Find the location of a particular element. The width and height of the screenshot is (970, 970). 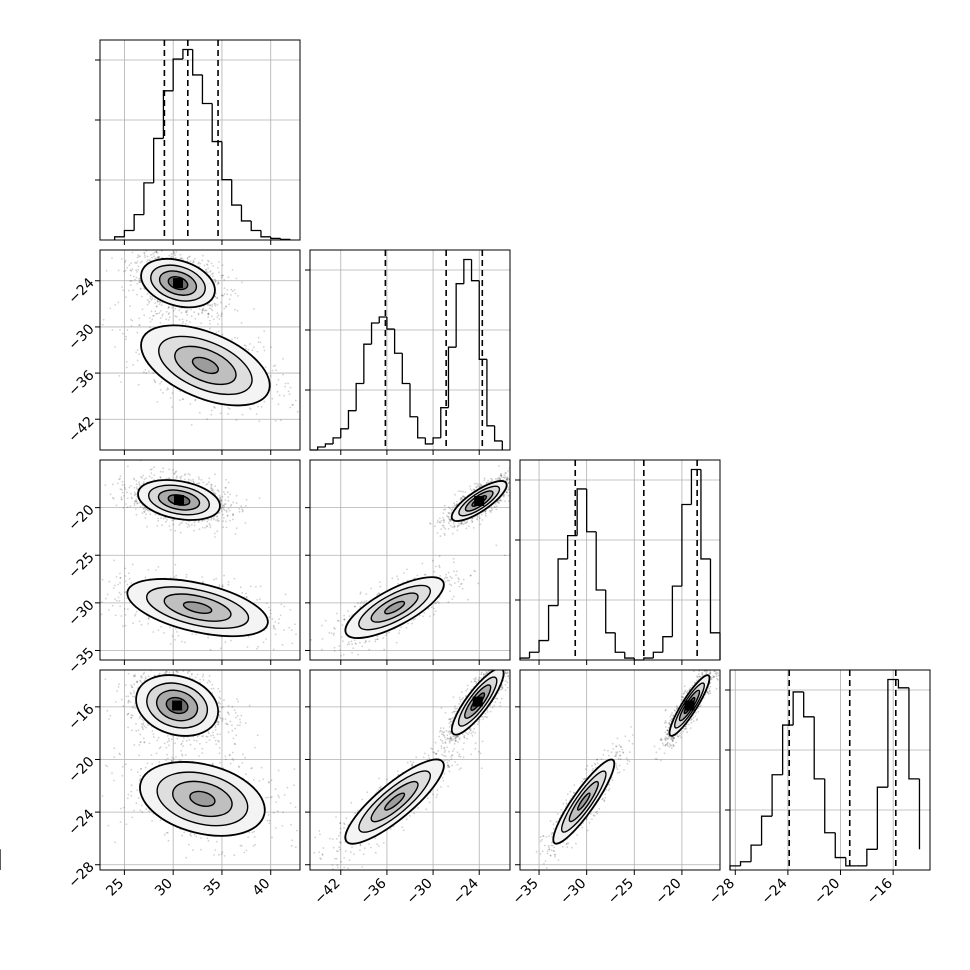

pair-3-1-y-tick-label: −35 is located at coordinates (81, 661).